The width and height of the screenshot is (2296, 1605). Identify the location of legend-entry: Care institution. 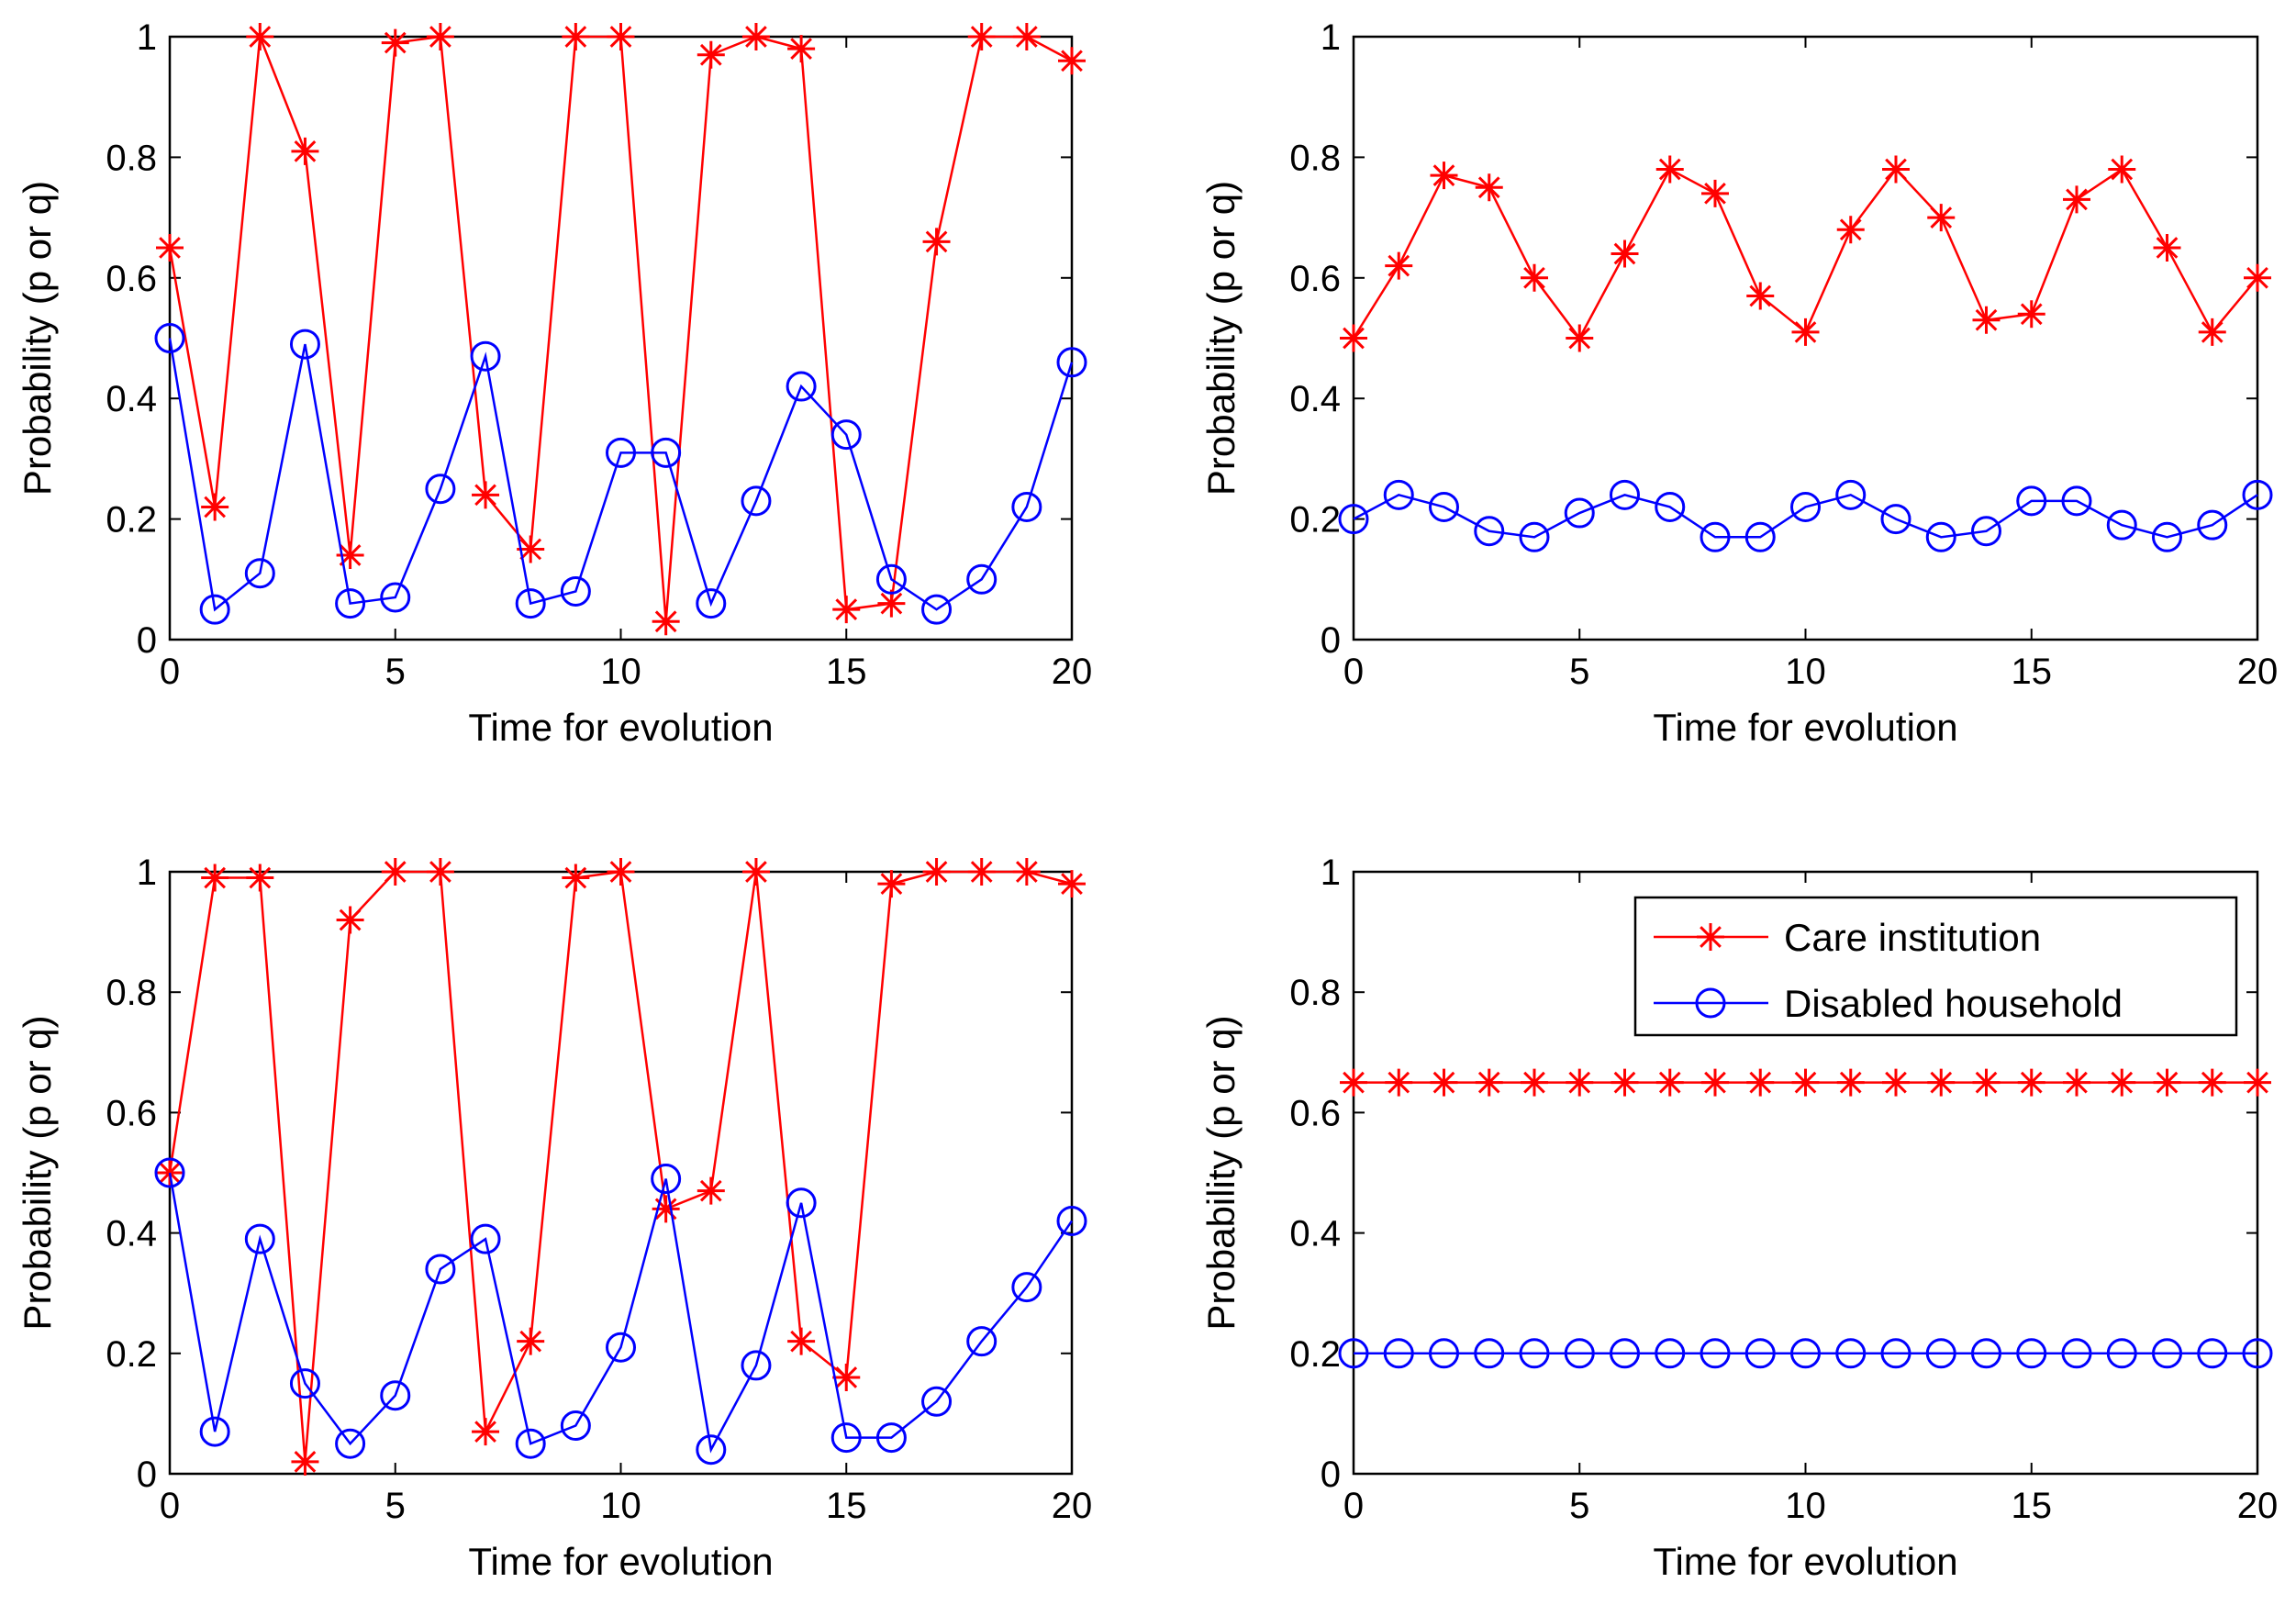
(1913, 937).